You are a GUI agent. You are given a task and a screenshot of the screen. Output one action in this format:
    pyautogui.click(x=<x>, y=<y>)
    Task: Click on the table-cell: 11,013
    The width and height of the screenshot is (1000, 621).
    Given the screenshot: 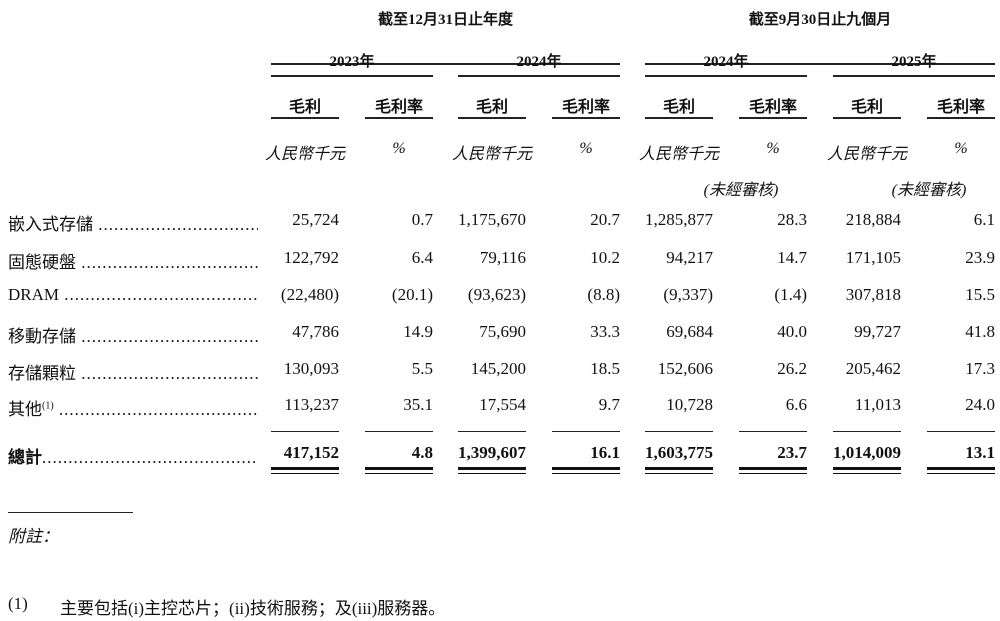 What is the action you would take?
    pyautogui.click(x=877, y=404)
    